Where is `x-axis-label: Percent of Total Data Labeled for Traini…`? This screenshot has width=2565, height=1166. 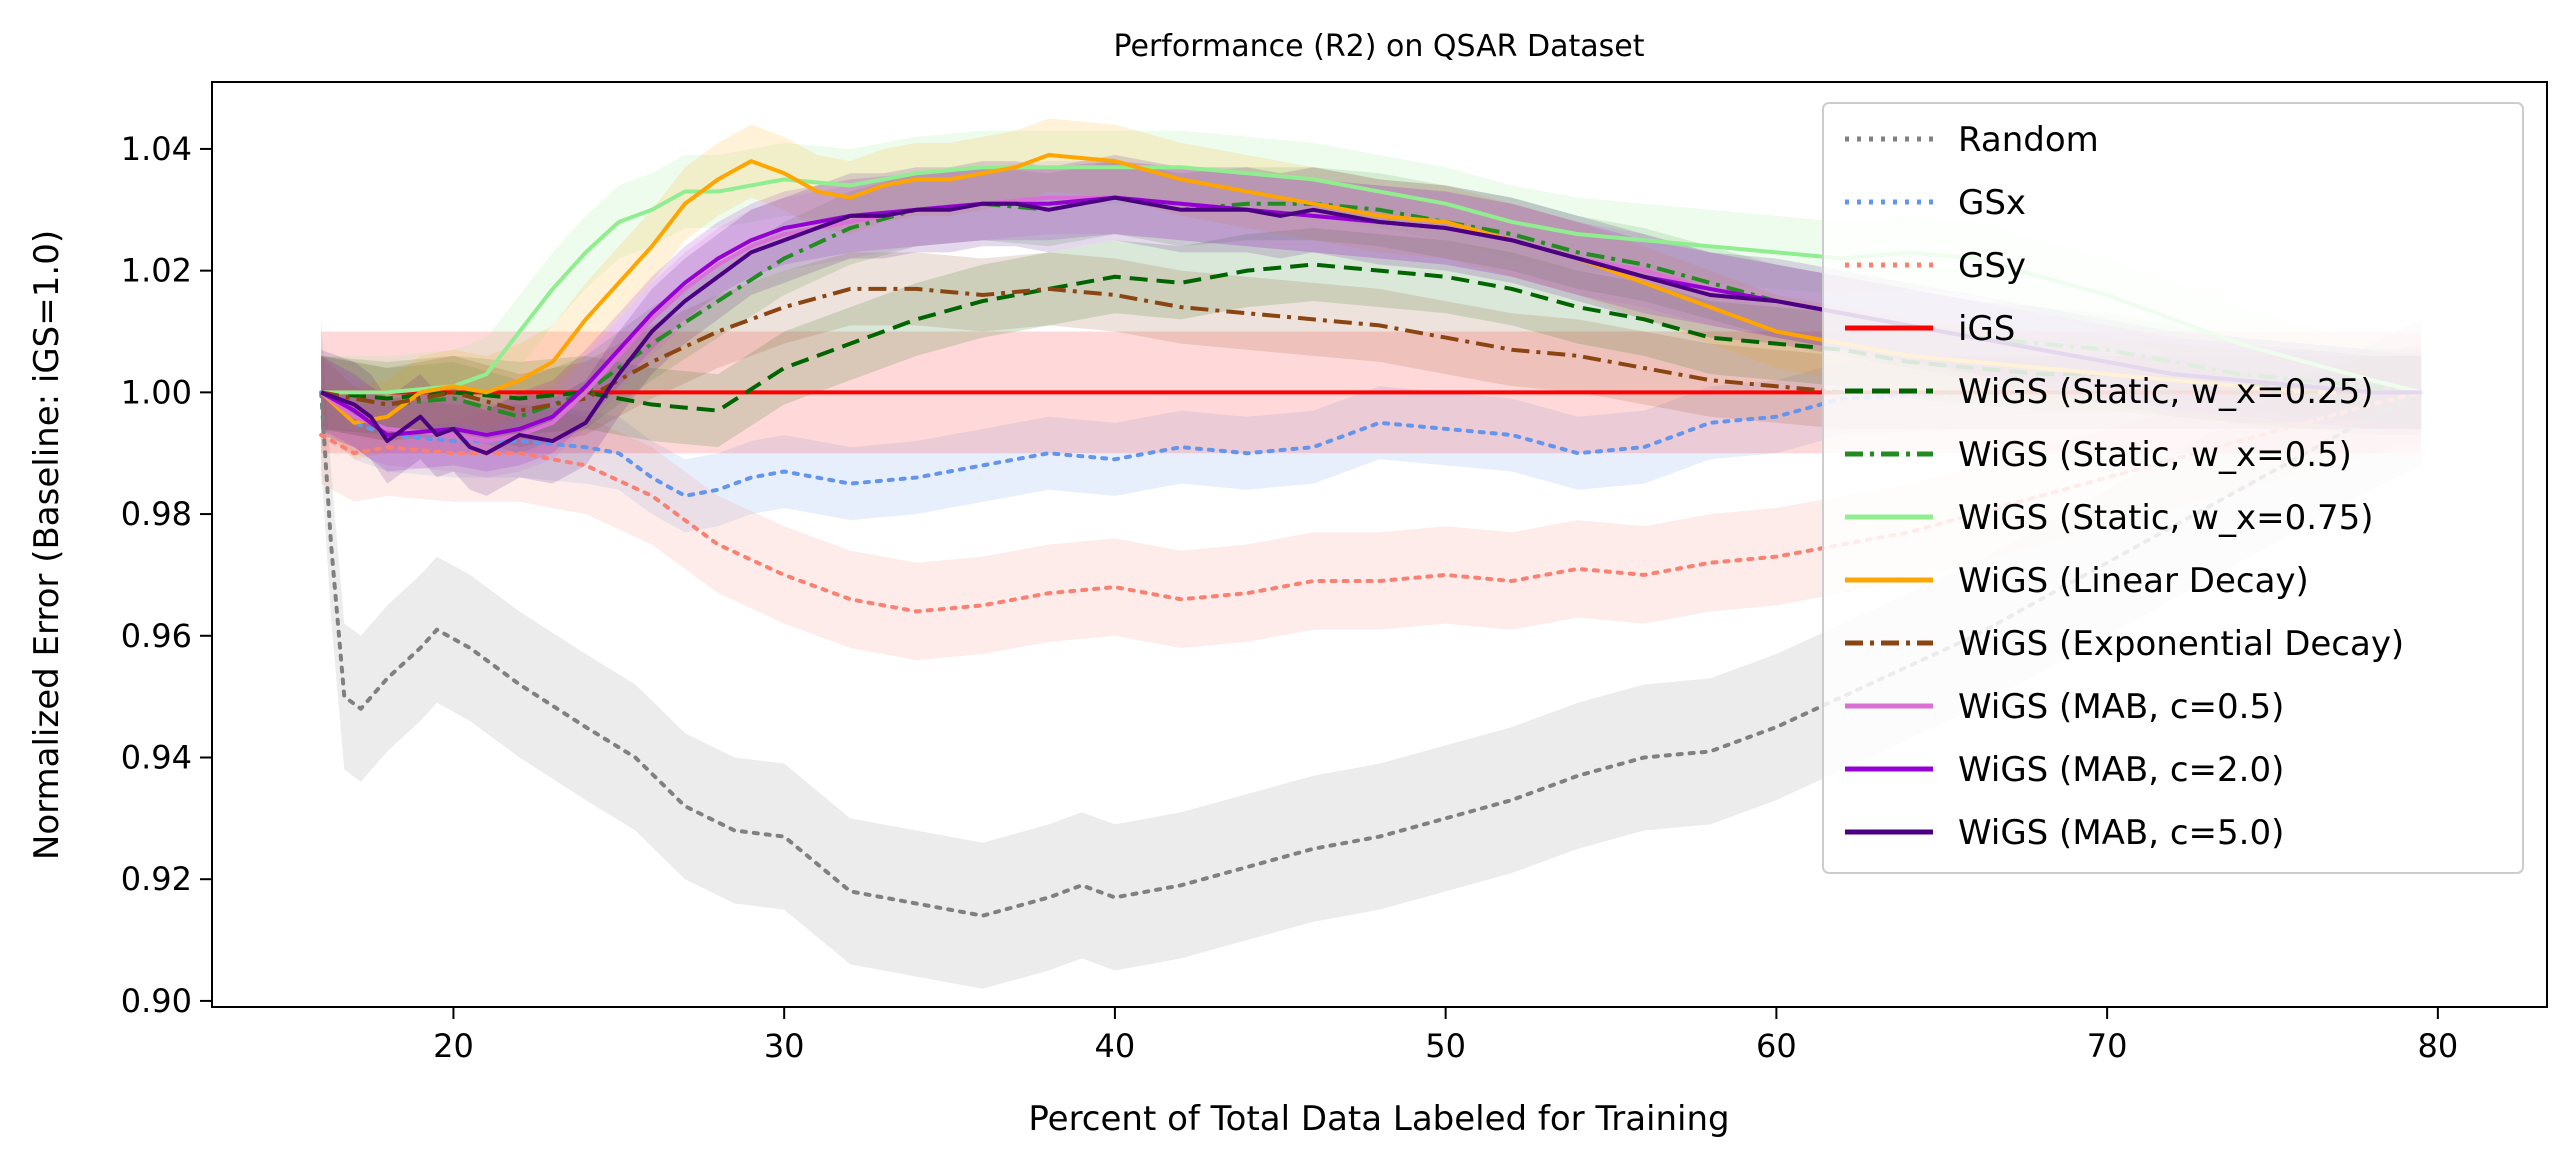 x-axis-label: Percent of Total Data Labeled for Traini… is located at coordinates (1378, 1119).